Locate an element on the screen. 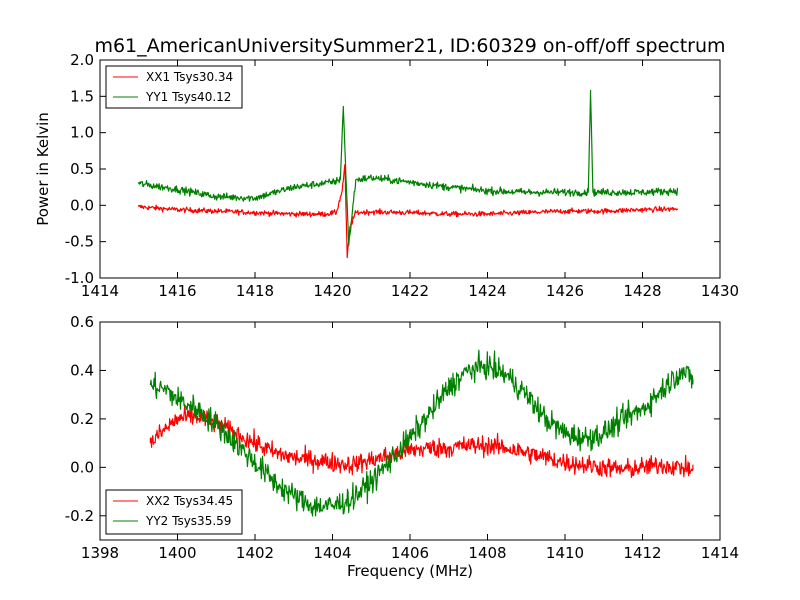 The height and width of the screenshot is (600, 800). x-tick-label: 1420 is located at coordinates (332, 291).